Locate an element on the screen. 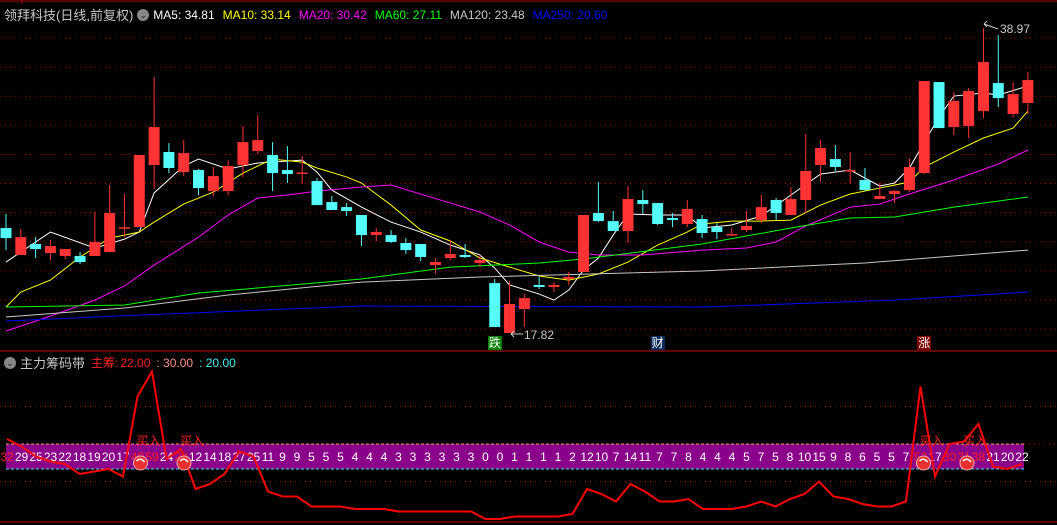 The image size is (1057, 525). low-price-label: 17.82 is located at coordinates (539, 335).